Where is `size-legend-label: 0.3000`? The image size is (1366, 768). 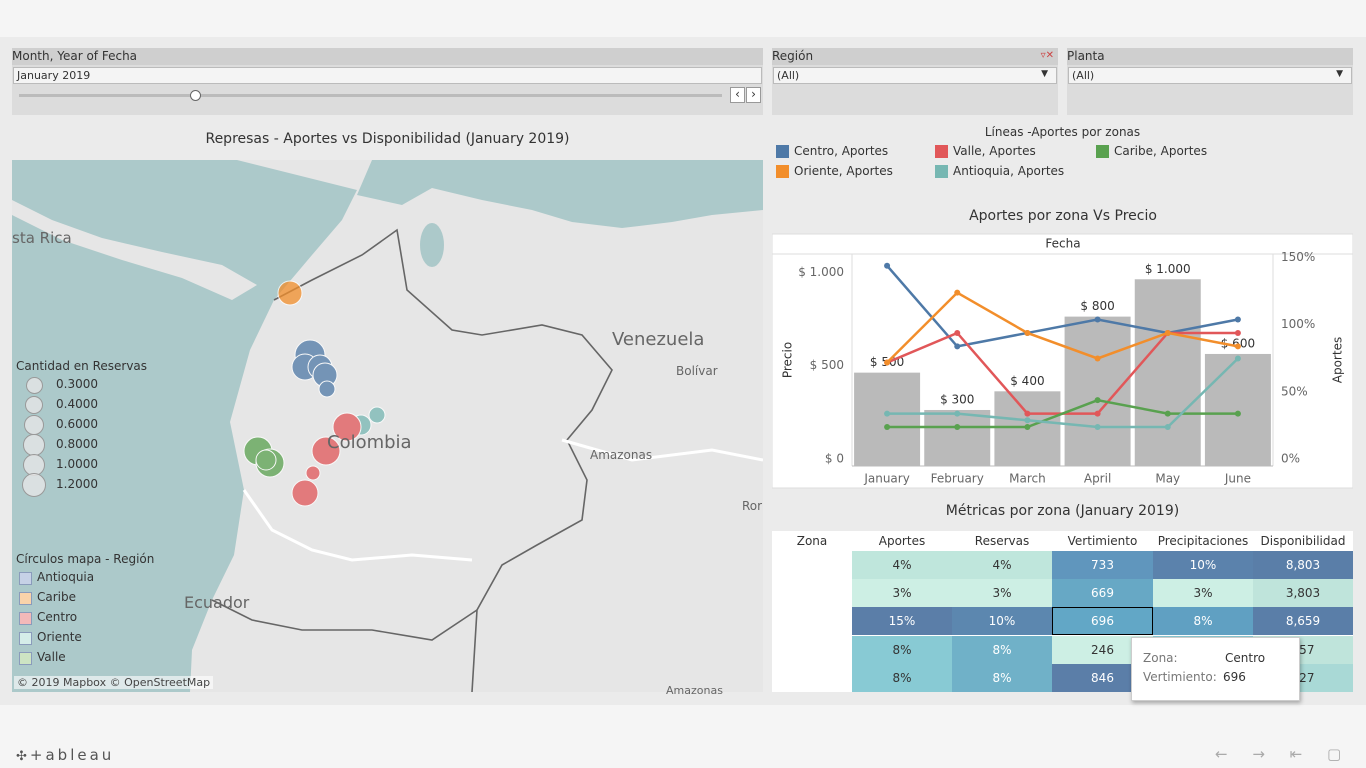
size-legend-label: 0.3000 is located at coordinates (77, 384).